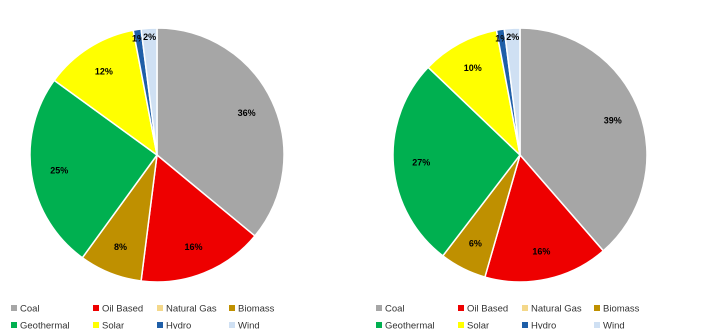 This screenshot has height=329, width=705. I want to click on data-label-solar: 12%, so click(104, 71).